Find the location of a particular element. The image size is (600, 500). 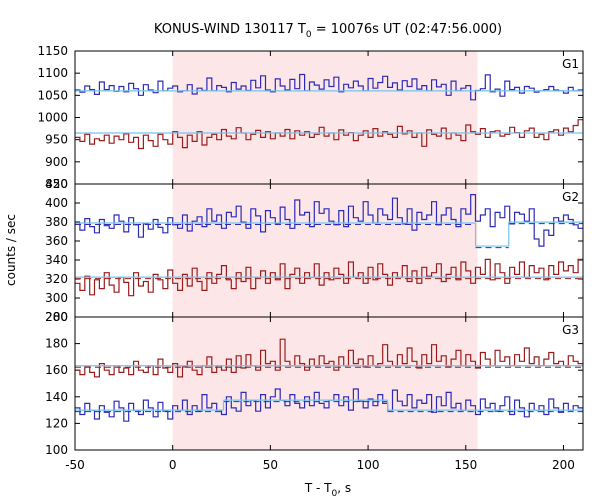

x-tick-label: 0 is located at coordinates (173, 465).